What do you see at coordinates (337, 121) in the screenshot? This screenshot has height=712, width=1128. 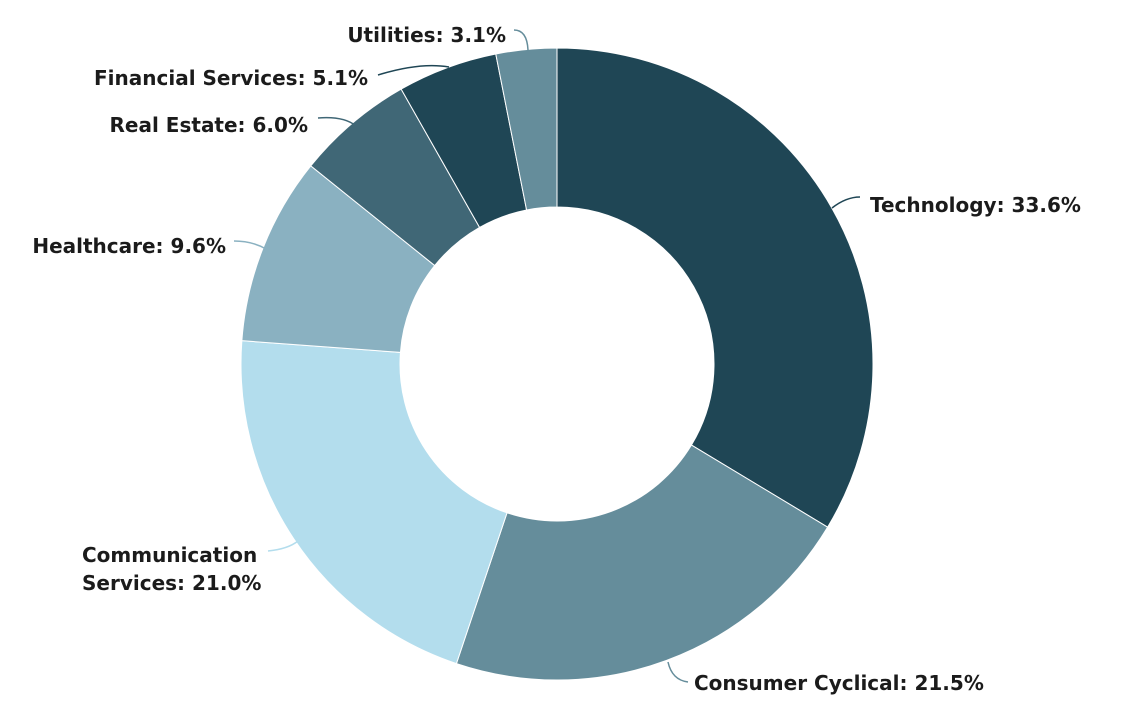 I see `leader-line-real-estate` at bounding box center [337, 121].